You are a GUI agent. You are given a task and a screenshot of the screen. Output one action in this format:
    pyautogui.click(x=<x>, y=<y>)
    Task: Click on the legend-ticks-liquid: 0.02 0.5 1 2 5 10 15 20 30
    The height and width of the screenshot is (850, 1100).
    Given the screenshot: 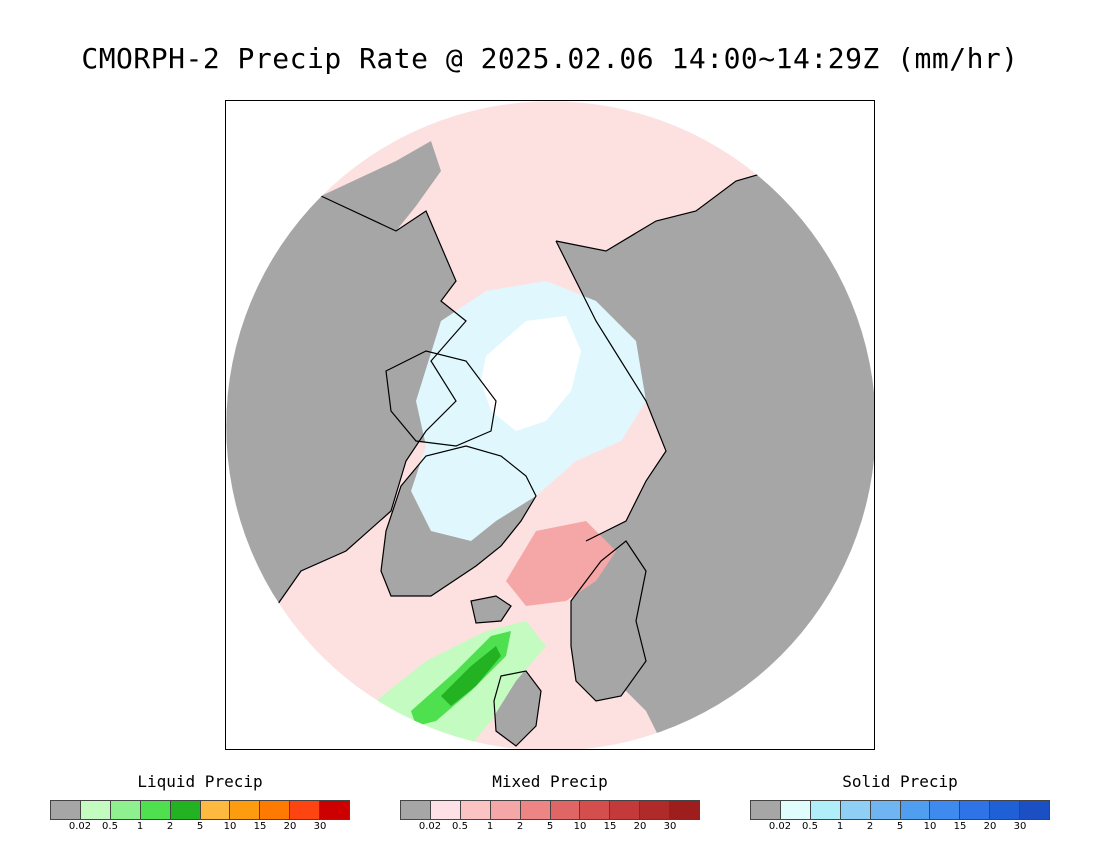 What is the action you would take?
    pyautogui.click(x=200, y=828)
    